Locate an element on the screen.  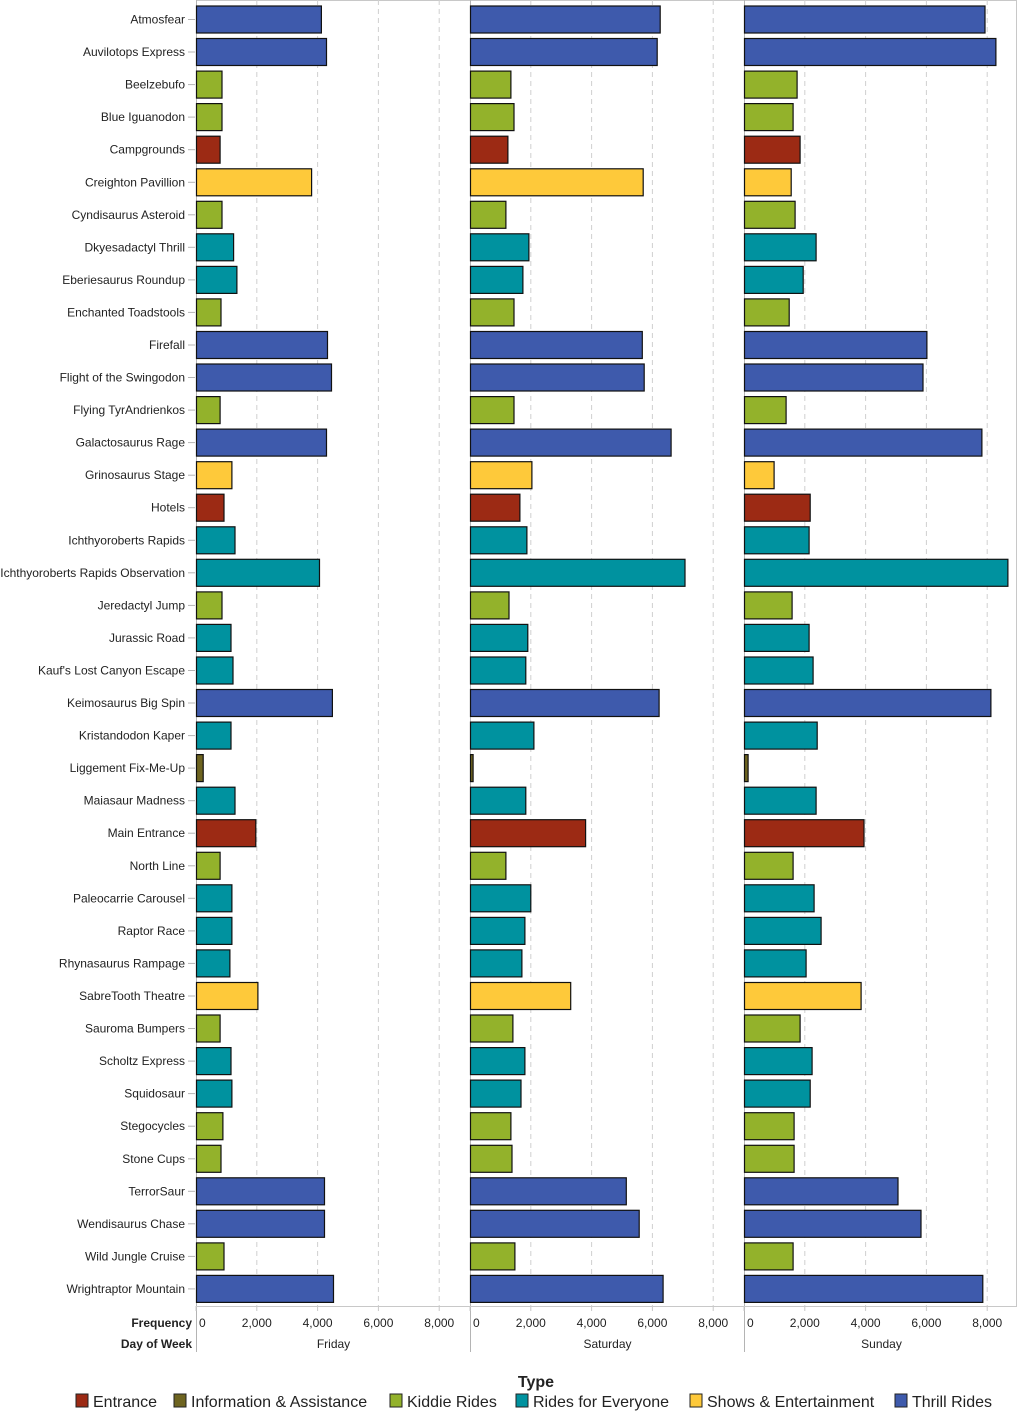
bar-saturday-raptor-race is located at coordinates (497, 931).